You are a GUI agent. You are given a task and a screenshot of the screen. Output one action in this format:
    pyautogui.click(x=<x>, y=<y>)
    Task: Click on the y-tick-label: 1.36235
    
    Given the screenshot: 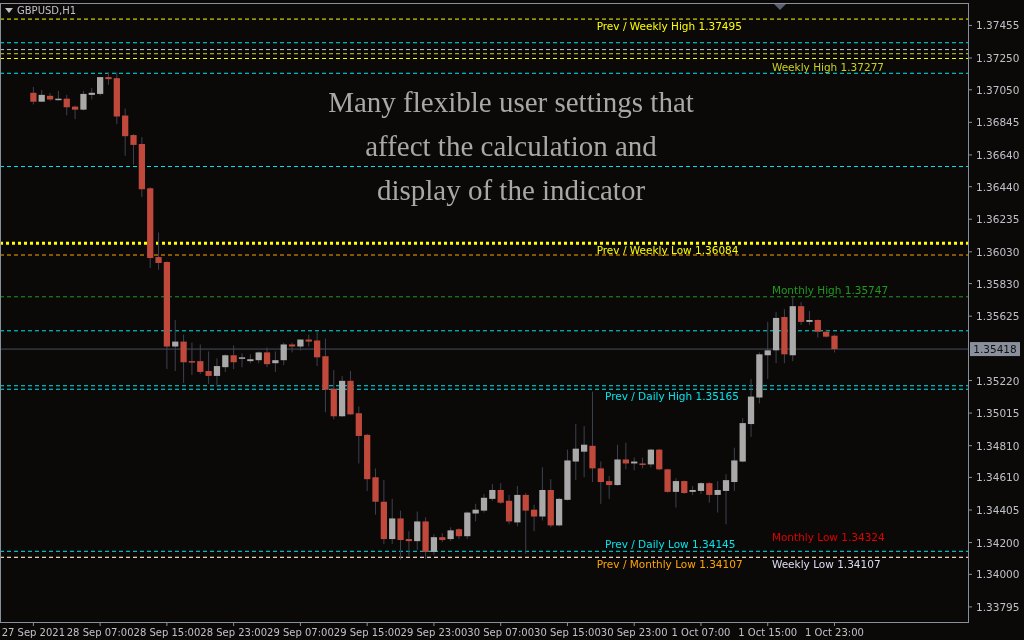 What is the action you would take?
    pyautogui.click(x=998, y=219)
    